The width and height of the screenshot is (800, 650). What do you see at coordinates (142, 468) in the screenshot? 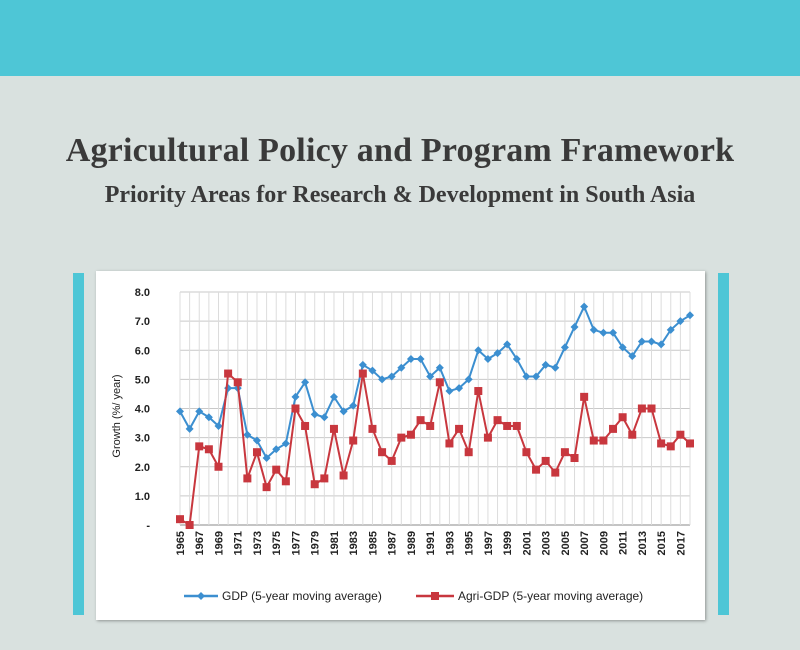
I see `y-tick-label: 2.0` at bounding box center [142, 468].